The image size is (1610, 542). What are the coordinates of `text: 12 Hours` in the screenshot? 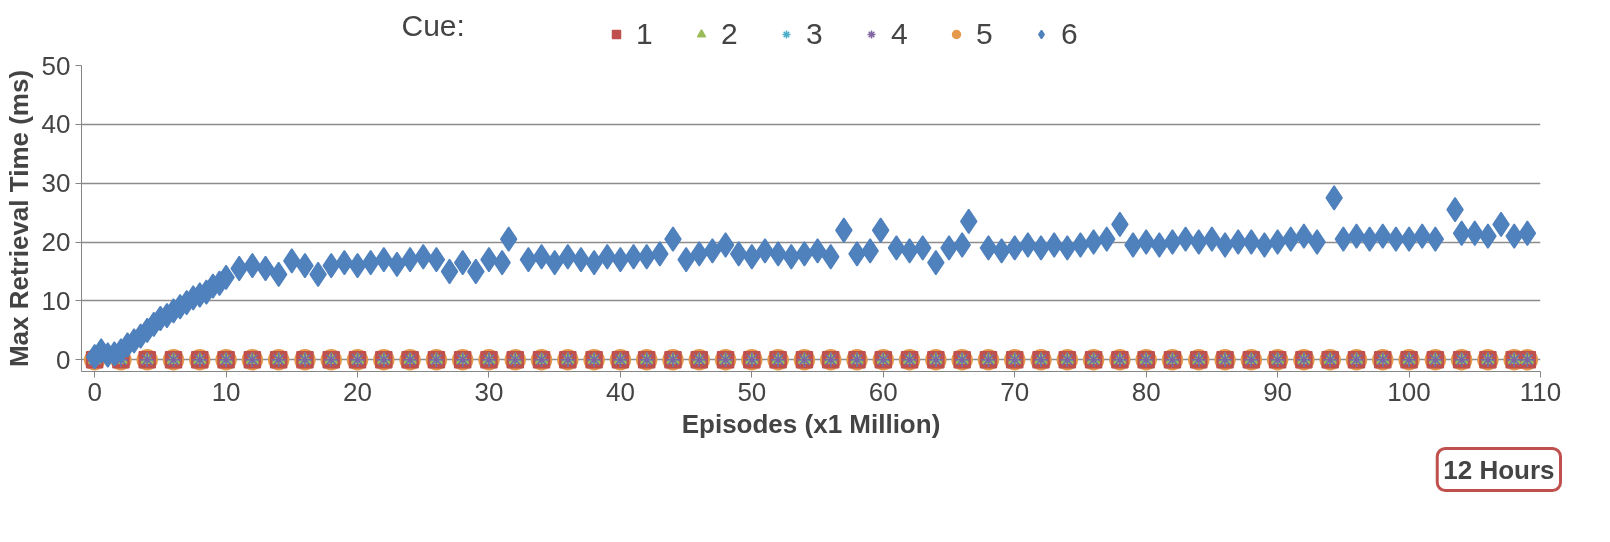 It's located at (1499, 469).